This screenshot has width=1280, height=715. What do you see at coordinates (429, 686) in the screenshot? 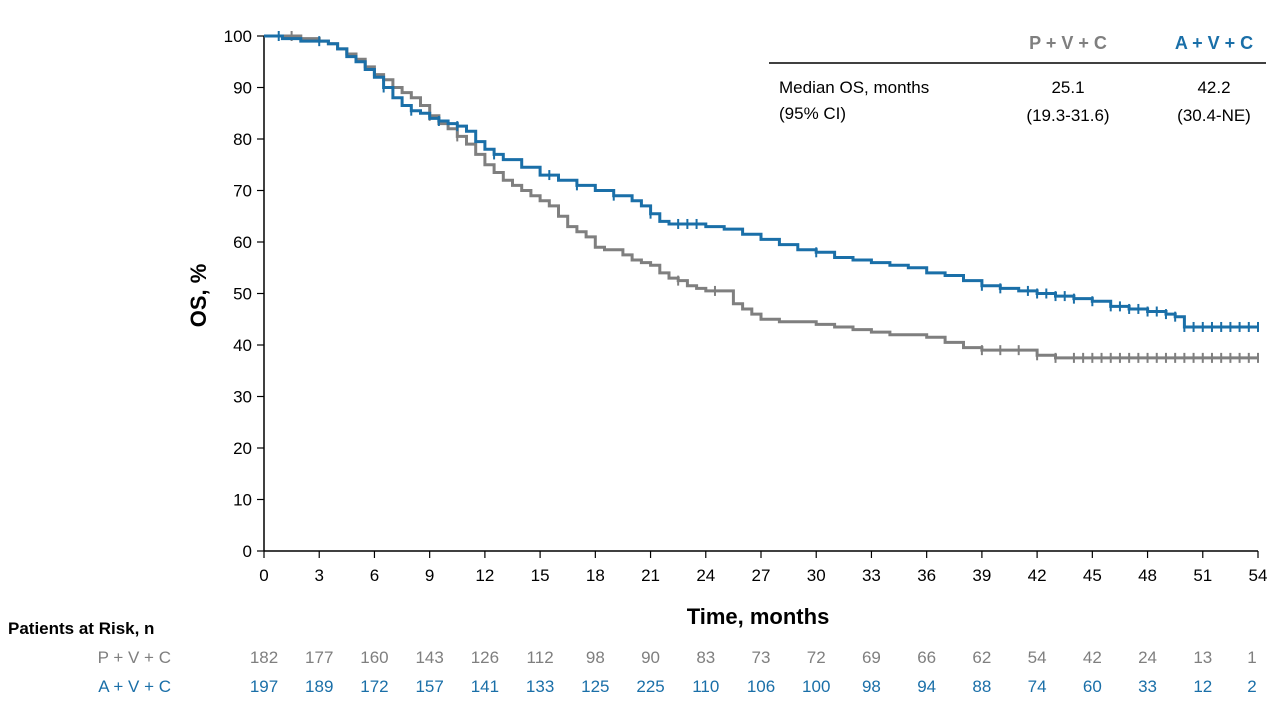
I see `risk-value-avc: 157` at bounding box center [429, 686].